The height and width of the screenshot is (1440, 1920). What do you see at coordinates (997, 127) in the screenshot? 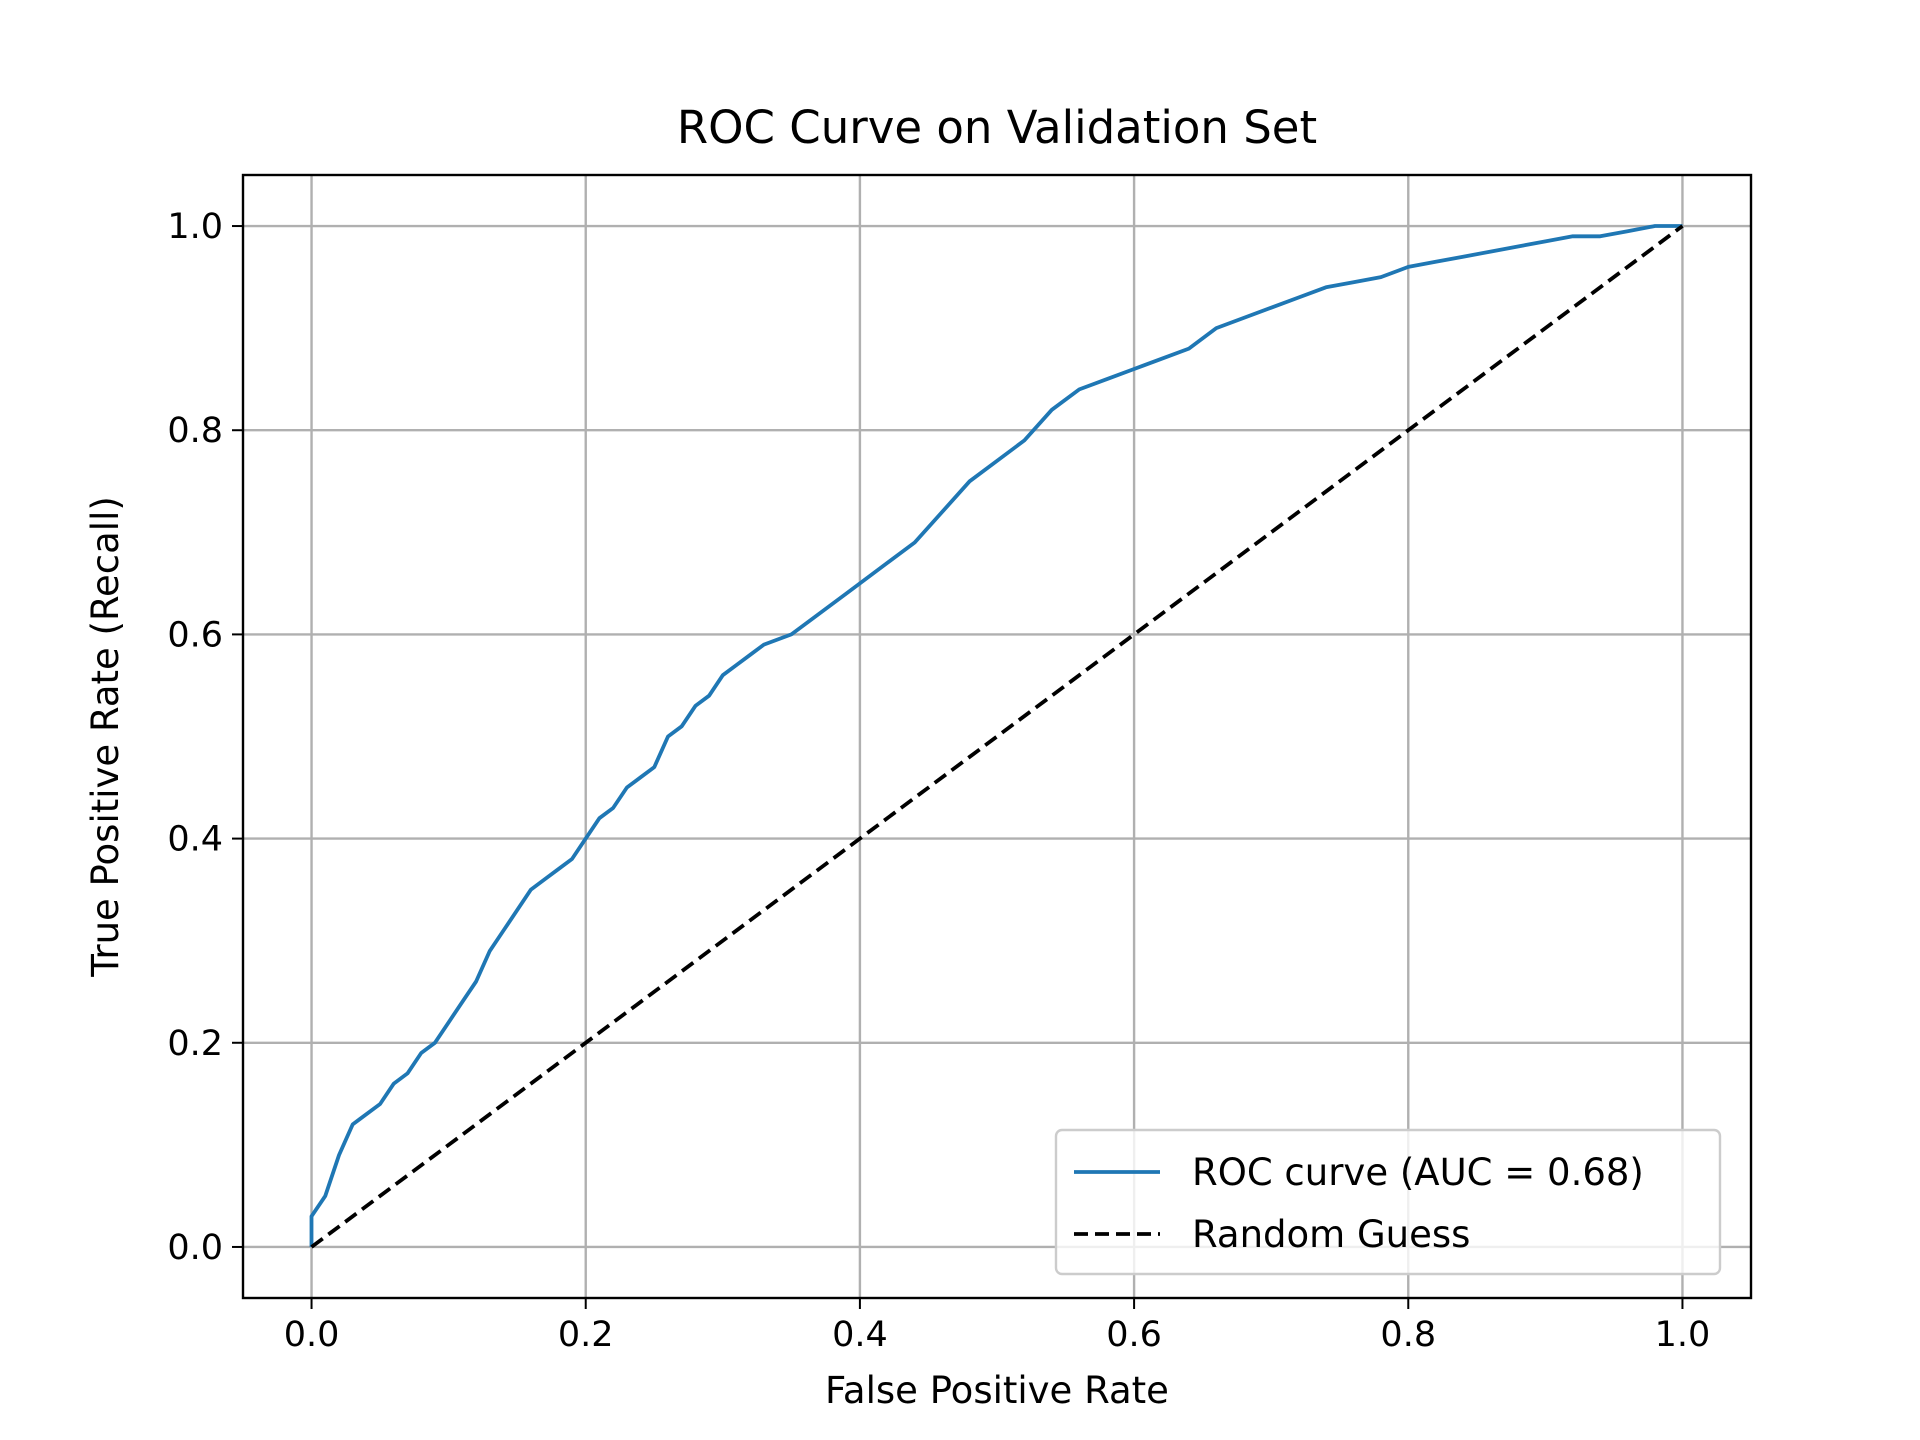
I see `chart-title: ROC Curve on Validation Set` at bounding box center [997, 127].